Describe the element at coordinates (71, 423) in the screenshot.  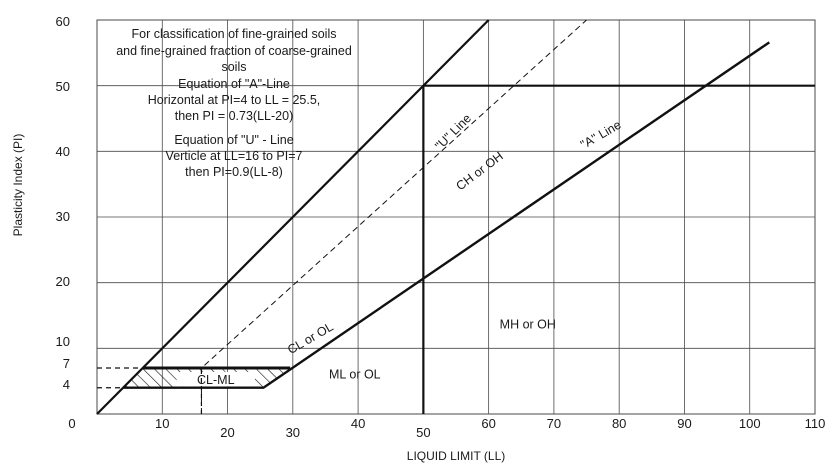
I see `x-tick-label: 0` at that location.